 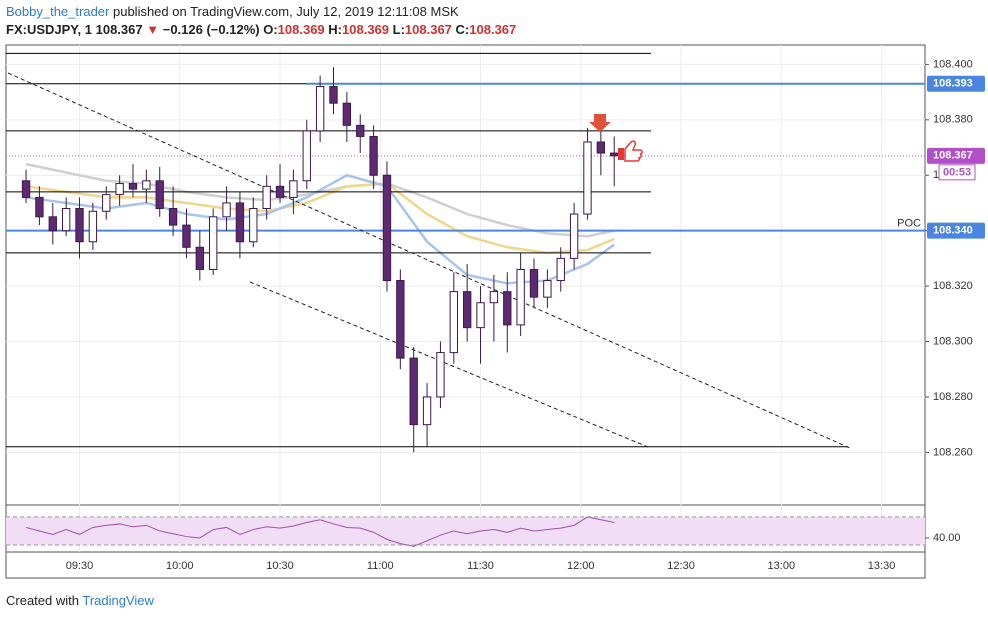 I want to click on x-tick-label: 11:00, so click(x=380, y=566).